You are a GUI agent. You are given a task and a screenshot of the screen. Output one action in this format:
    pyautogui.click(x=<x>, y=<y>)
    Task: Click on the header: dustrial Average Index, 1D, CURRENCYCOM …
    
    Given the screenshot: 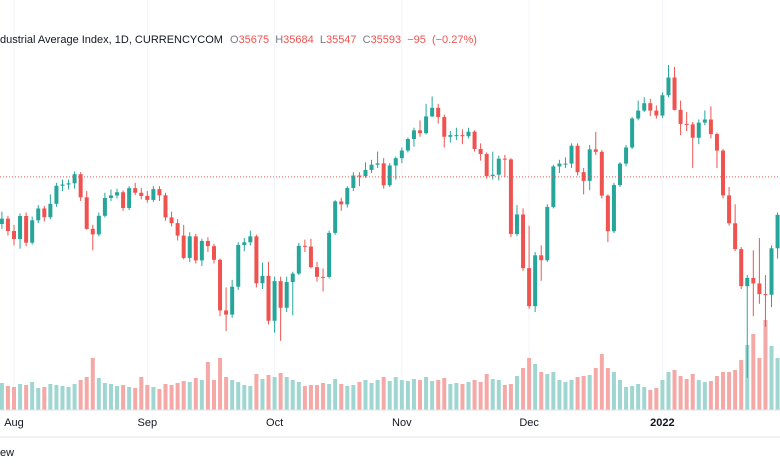 What is the action you would take?
    pyautogui.click(x=238, y=40)
    